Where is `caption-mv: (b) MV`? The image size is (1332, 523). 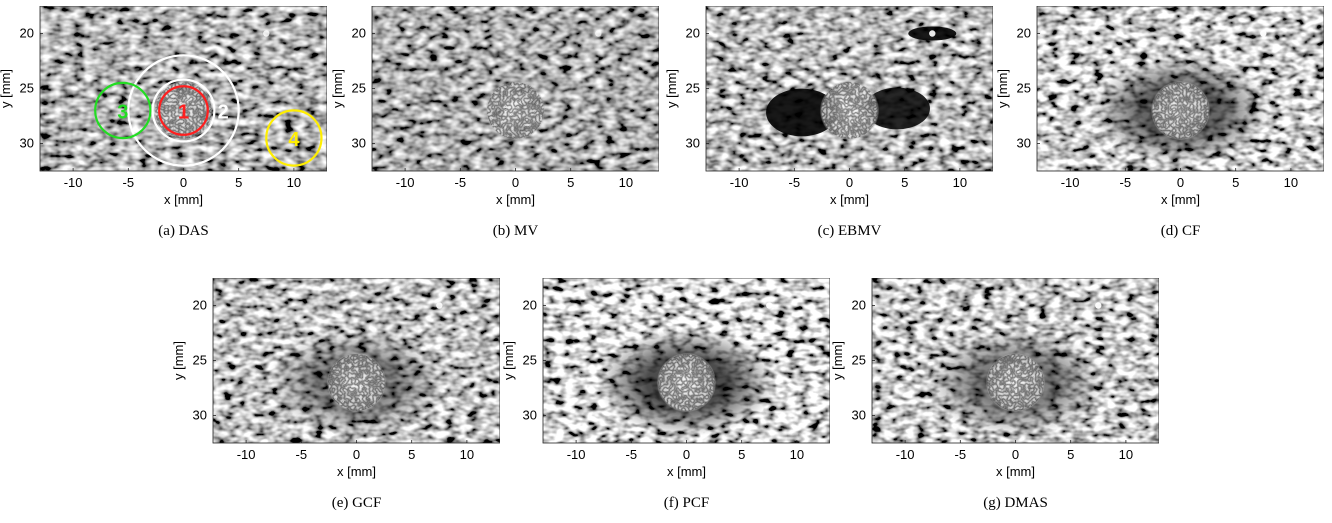 caption-mv: (b) MV is located at coordinates (515, 231).